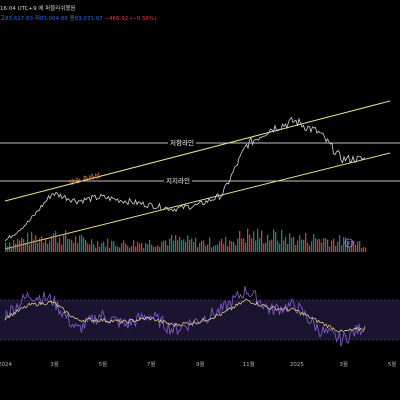 Image resolution: width=400 pixels, height=400 pixels. Describe the element at coordinates (182, 142) in the screenshot. I see `resistance-label: 저항라인` at that location.